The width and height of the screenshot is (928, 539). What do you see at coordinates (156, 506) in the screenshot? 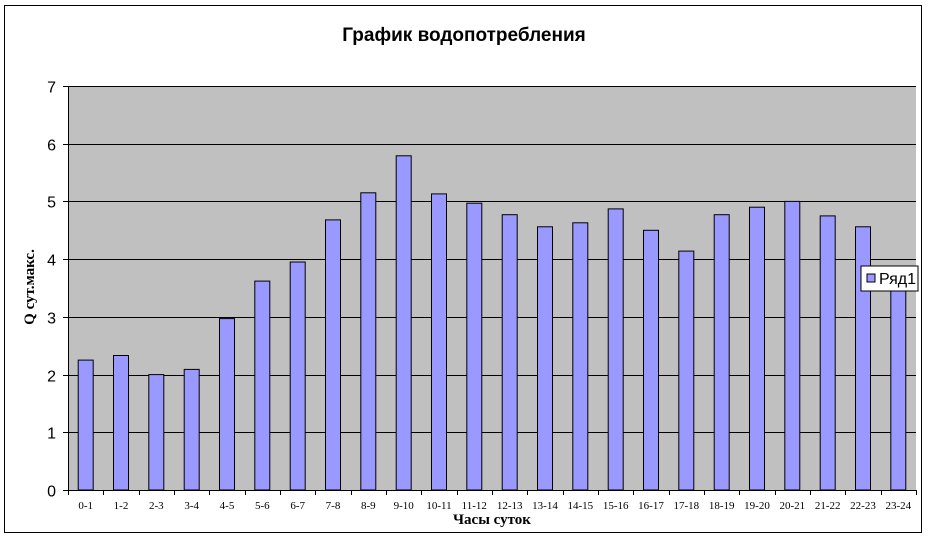
I see `x-tick-label: 2-3` at bounding box center [156, 506].